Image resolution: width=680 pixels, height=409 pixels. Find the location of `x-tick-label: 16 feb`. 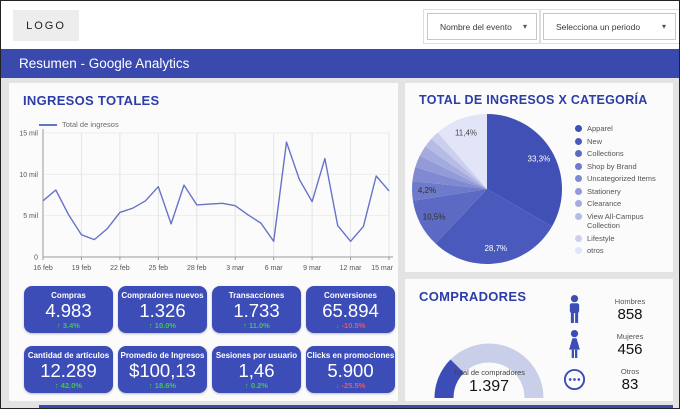

x-tick-label: 16 feb is located at coordinates (43, 268).